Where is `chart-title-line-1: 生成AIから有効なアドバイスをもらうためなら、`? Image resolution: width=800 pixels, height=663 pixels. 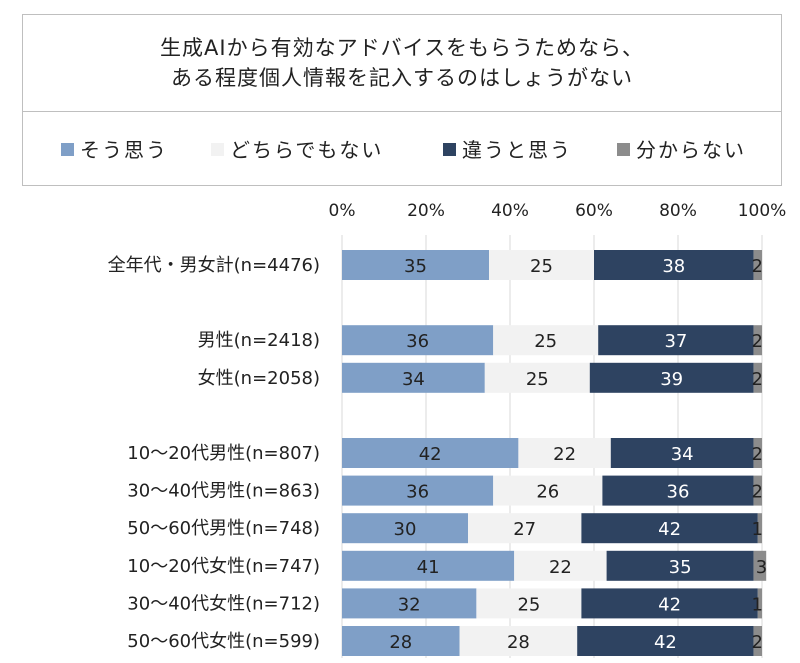
chart-title-line-1: 生成AIから有効なアドバイスをもらうためなら、 is located at coordinates (402, 48).